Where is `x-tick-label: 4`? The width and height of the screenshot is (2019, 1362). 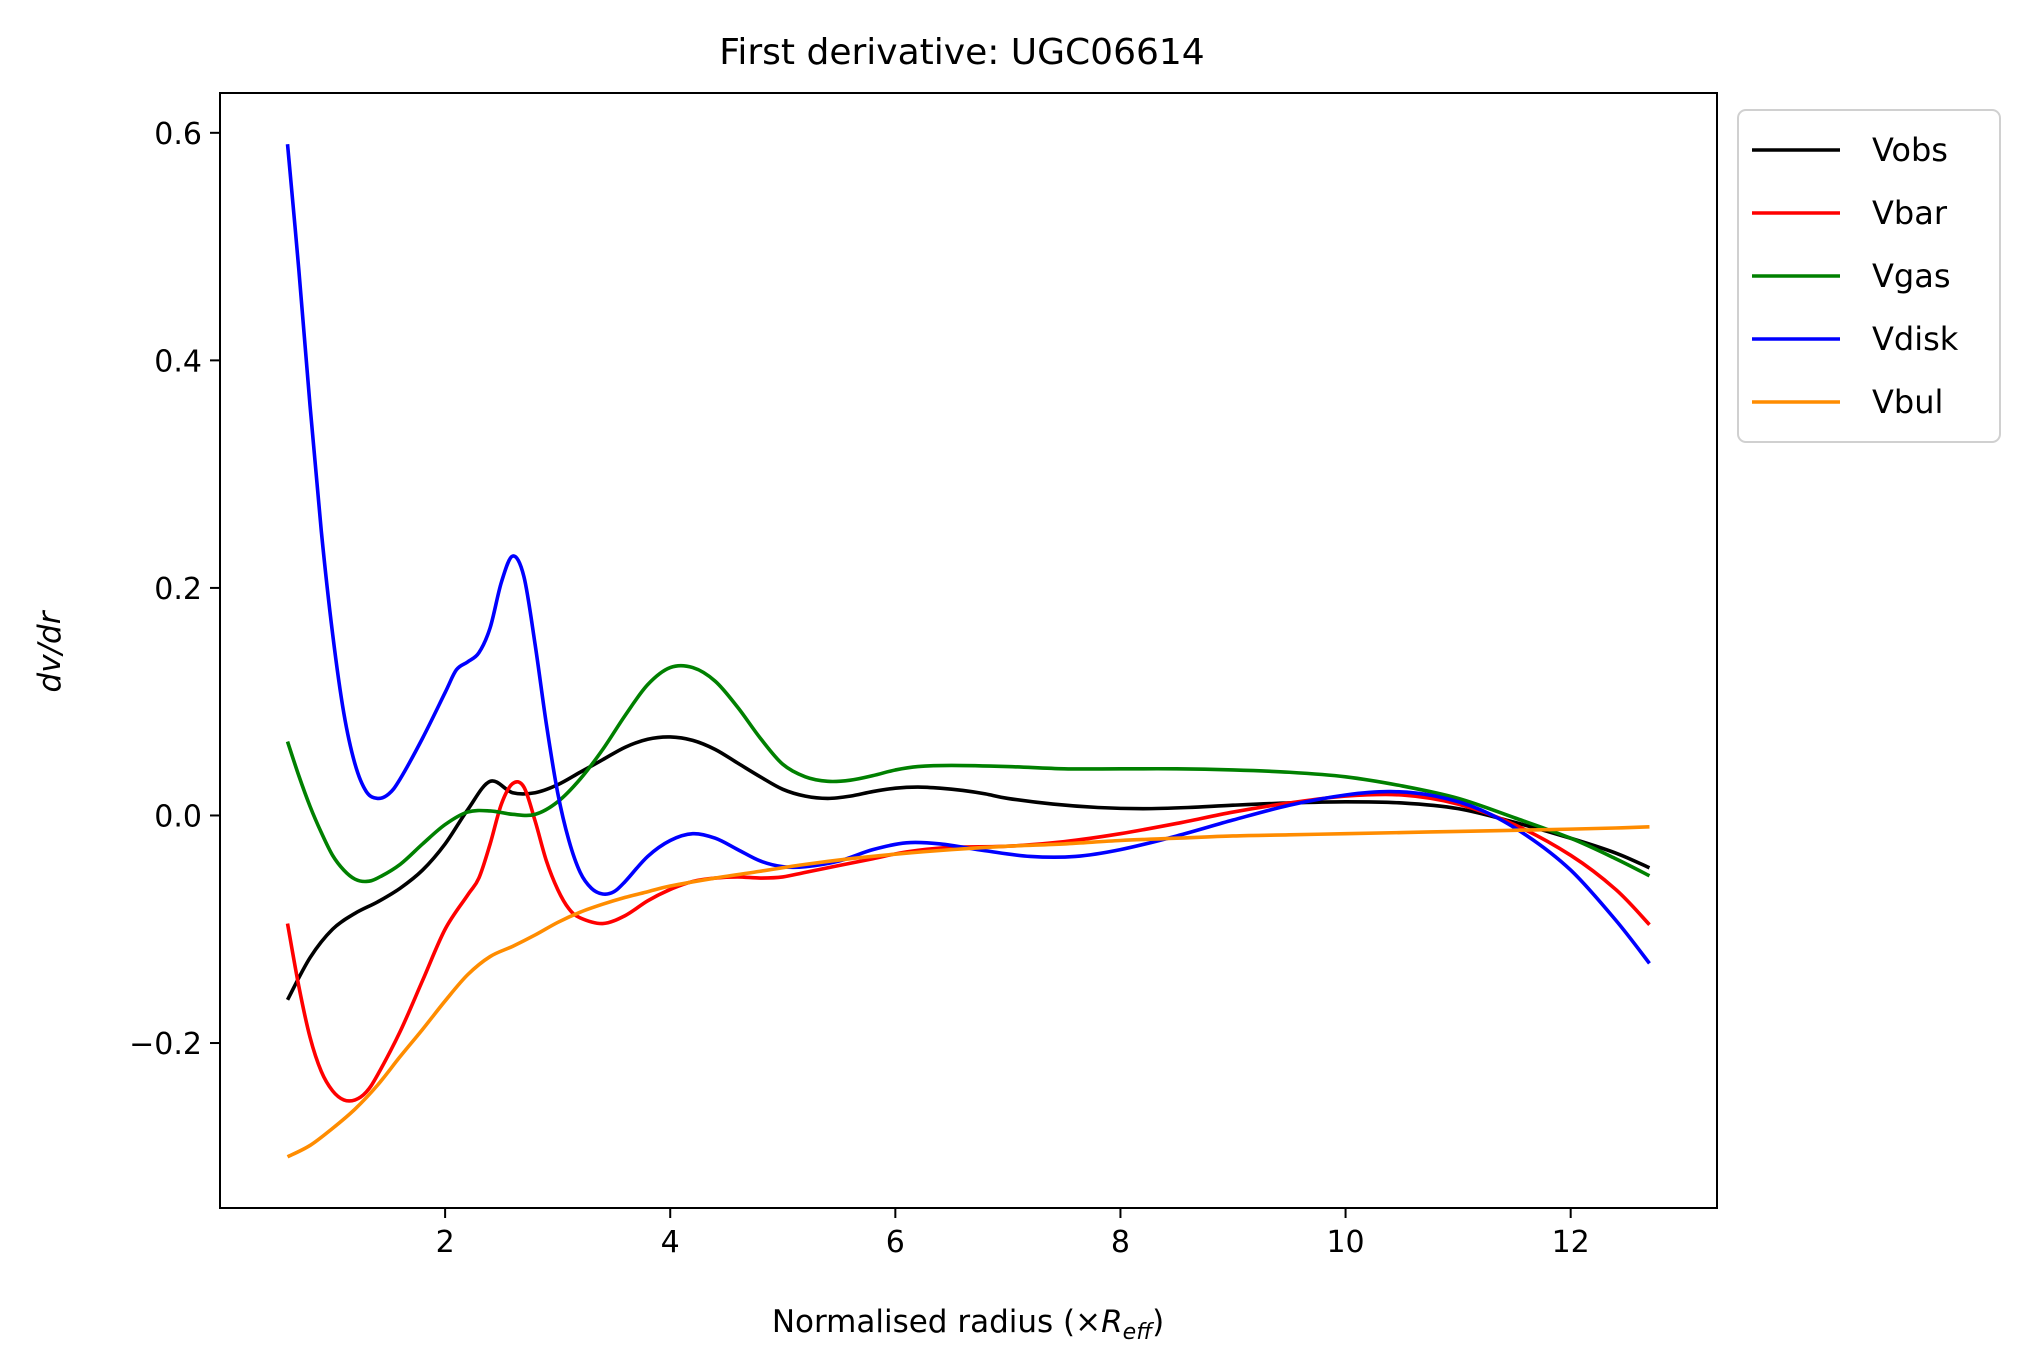 x-tick-label: 4 is located at coordinates (670, 1242).